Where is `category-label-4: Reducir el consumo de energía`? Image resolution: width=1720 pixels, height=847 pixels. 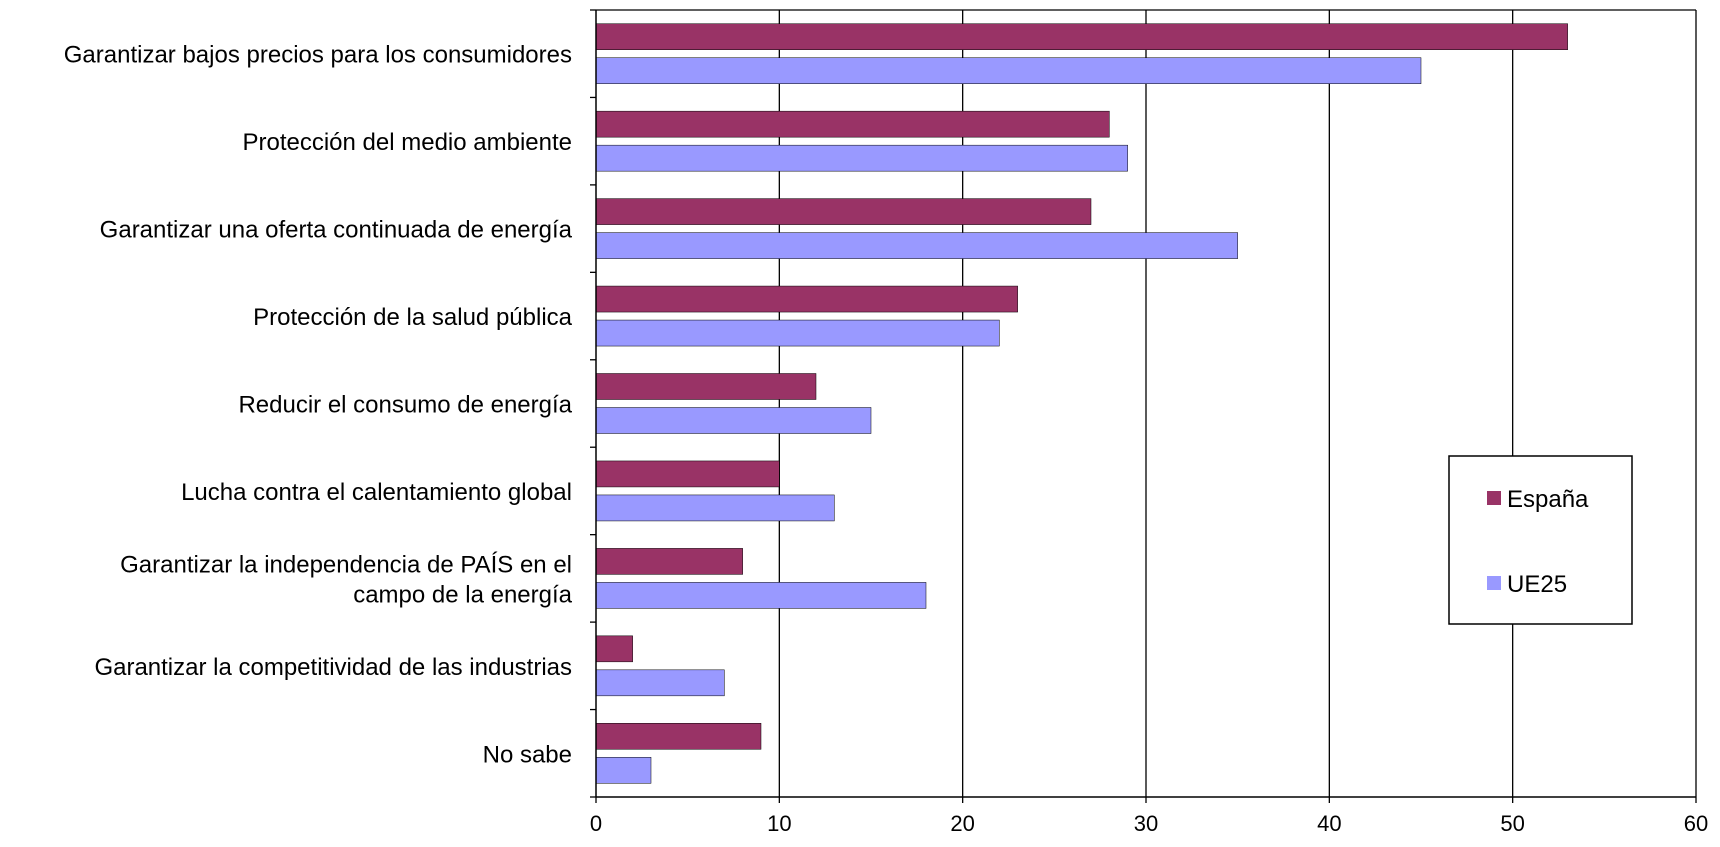
category-label-4: Reducir el consumo de energía is located at coordinates (405, 405).